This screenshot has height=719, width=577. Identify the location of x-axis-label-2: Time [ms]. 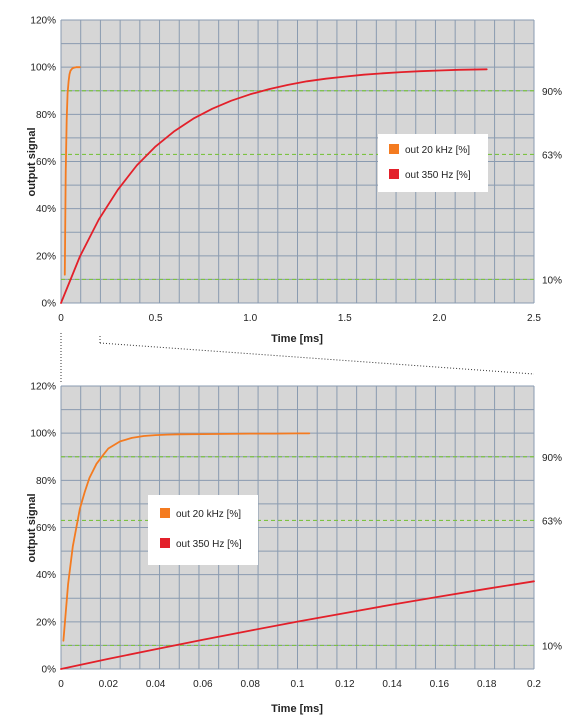
(297, 709).